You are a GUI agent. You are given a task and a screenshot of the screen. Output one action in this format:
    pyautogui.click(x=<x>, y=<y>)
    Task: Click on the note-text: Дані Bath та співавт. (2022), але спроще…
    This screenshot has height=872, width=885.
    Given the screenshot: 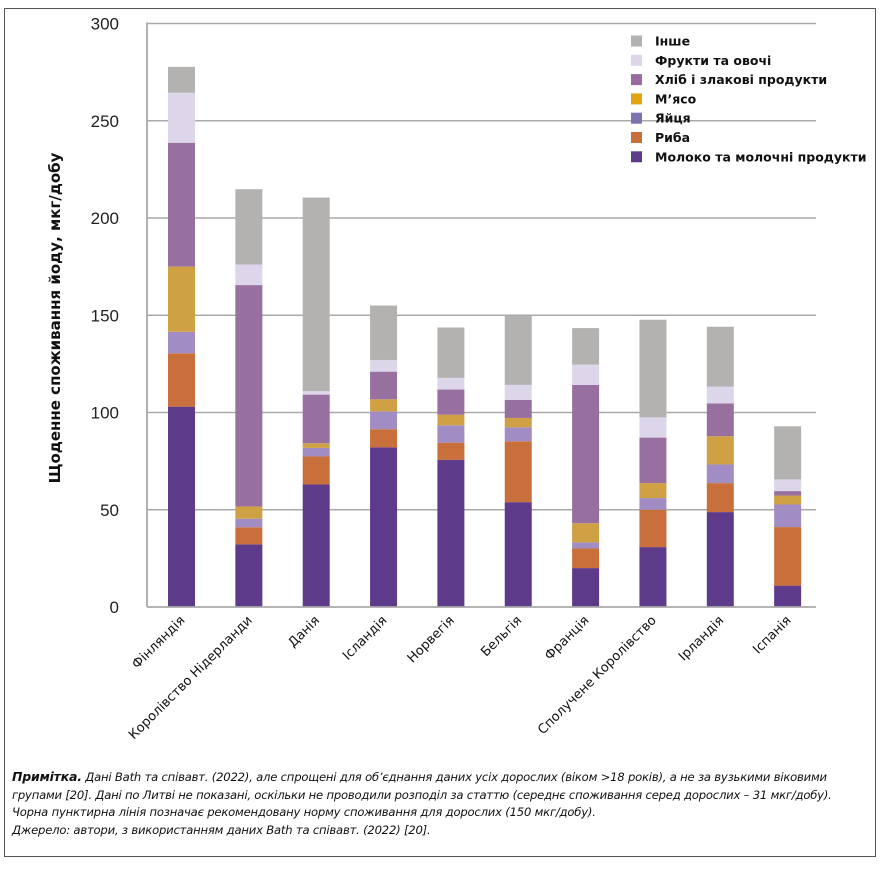 What is the action you would take?
    pyautogui.click(x=422, y=794)
    